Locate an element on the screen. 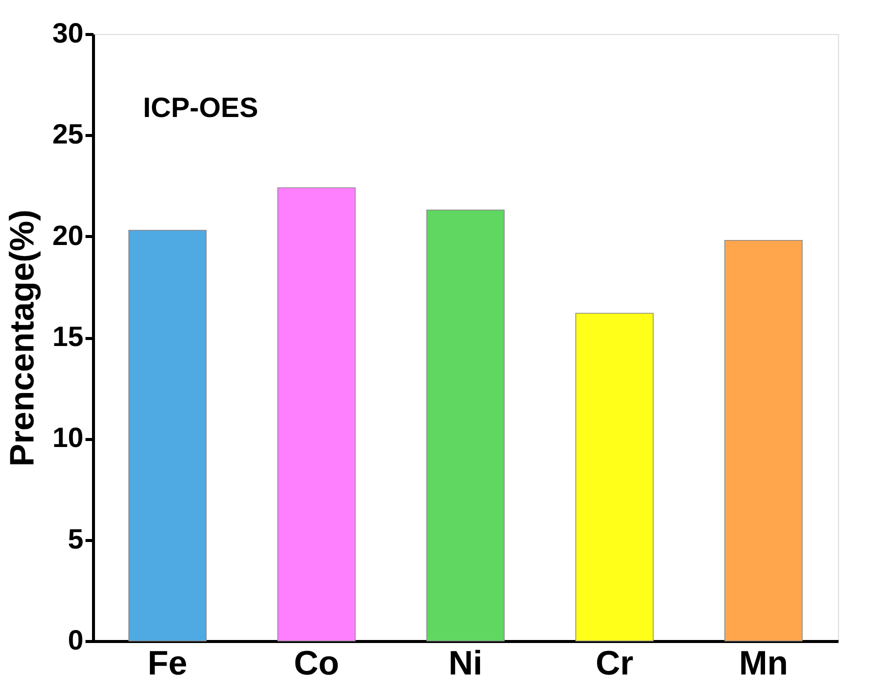 This screenshot has height=689, width=881. y-tick-label: 25 is located at coordinates (68, 134).